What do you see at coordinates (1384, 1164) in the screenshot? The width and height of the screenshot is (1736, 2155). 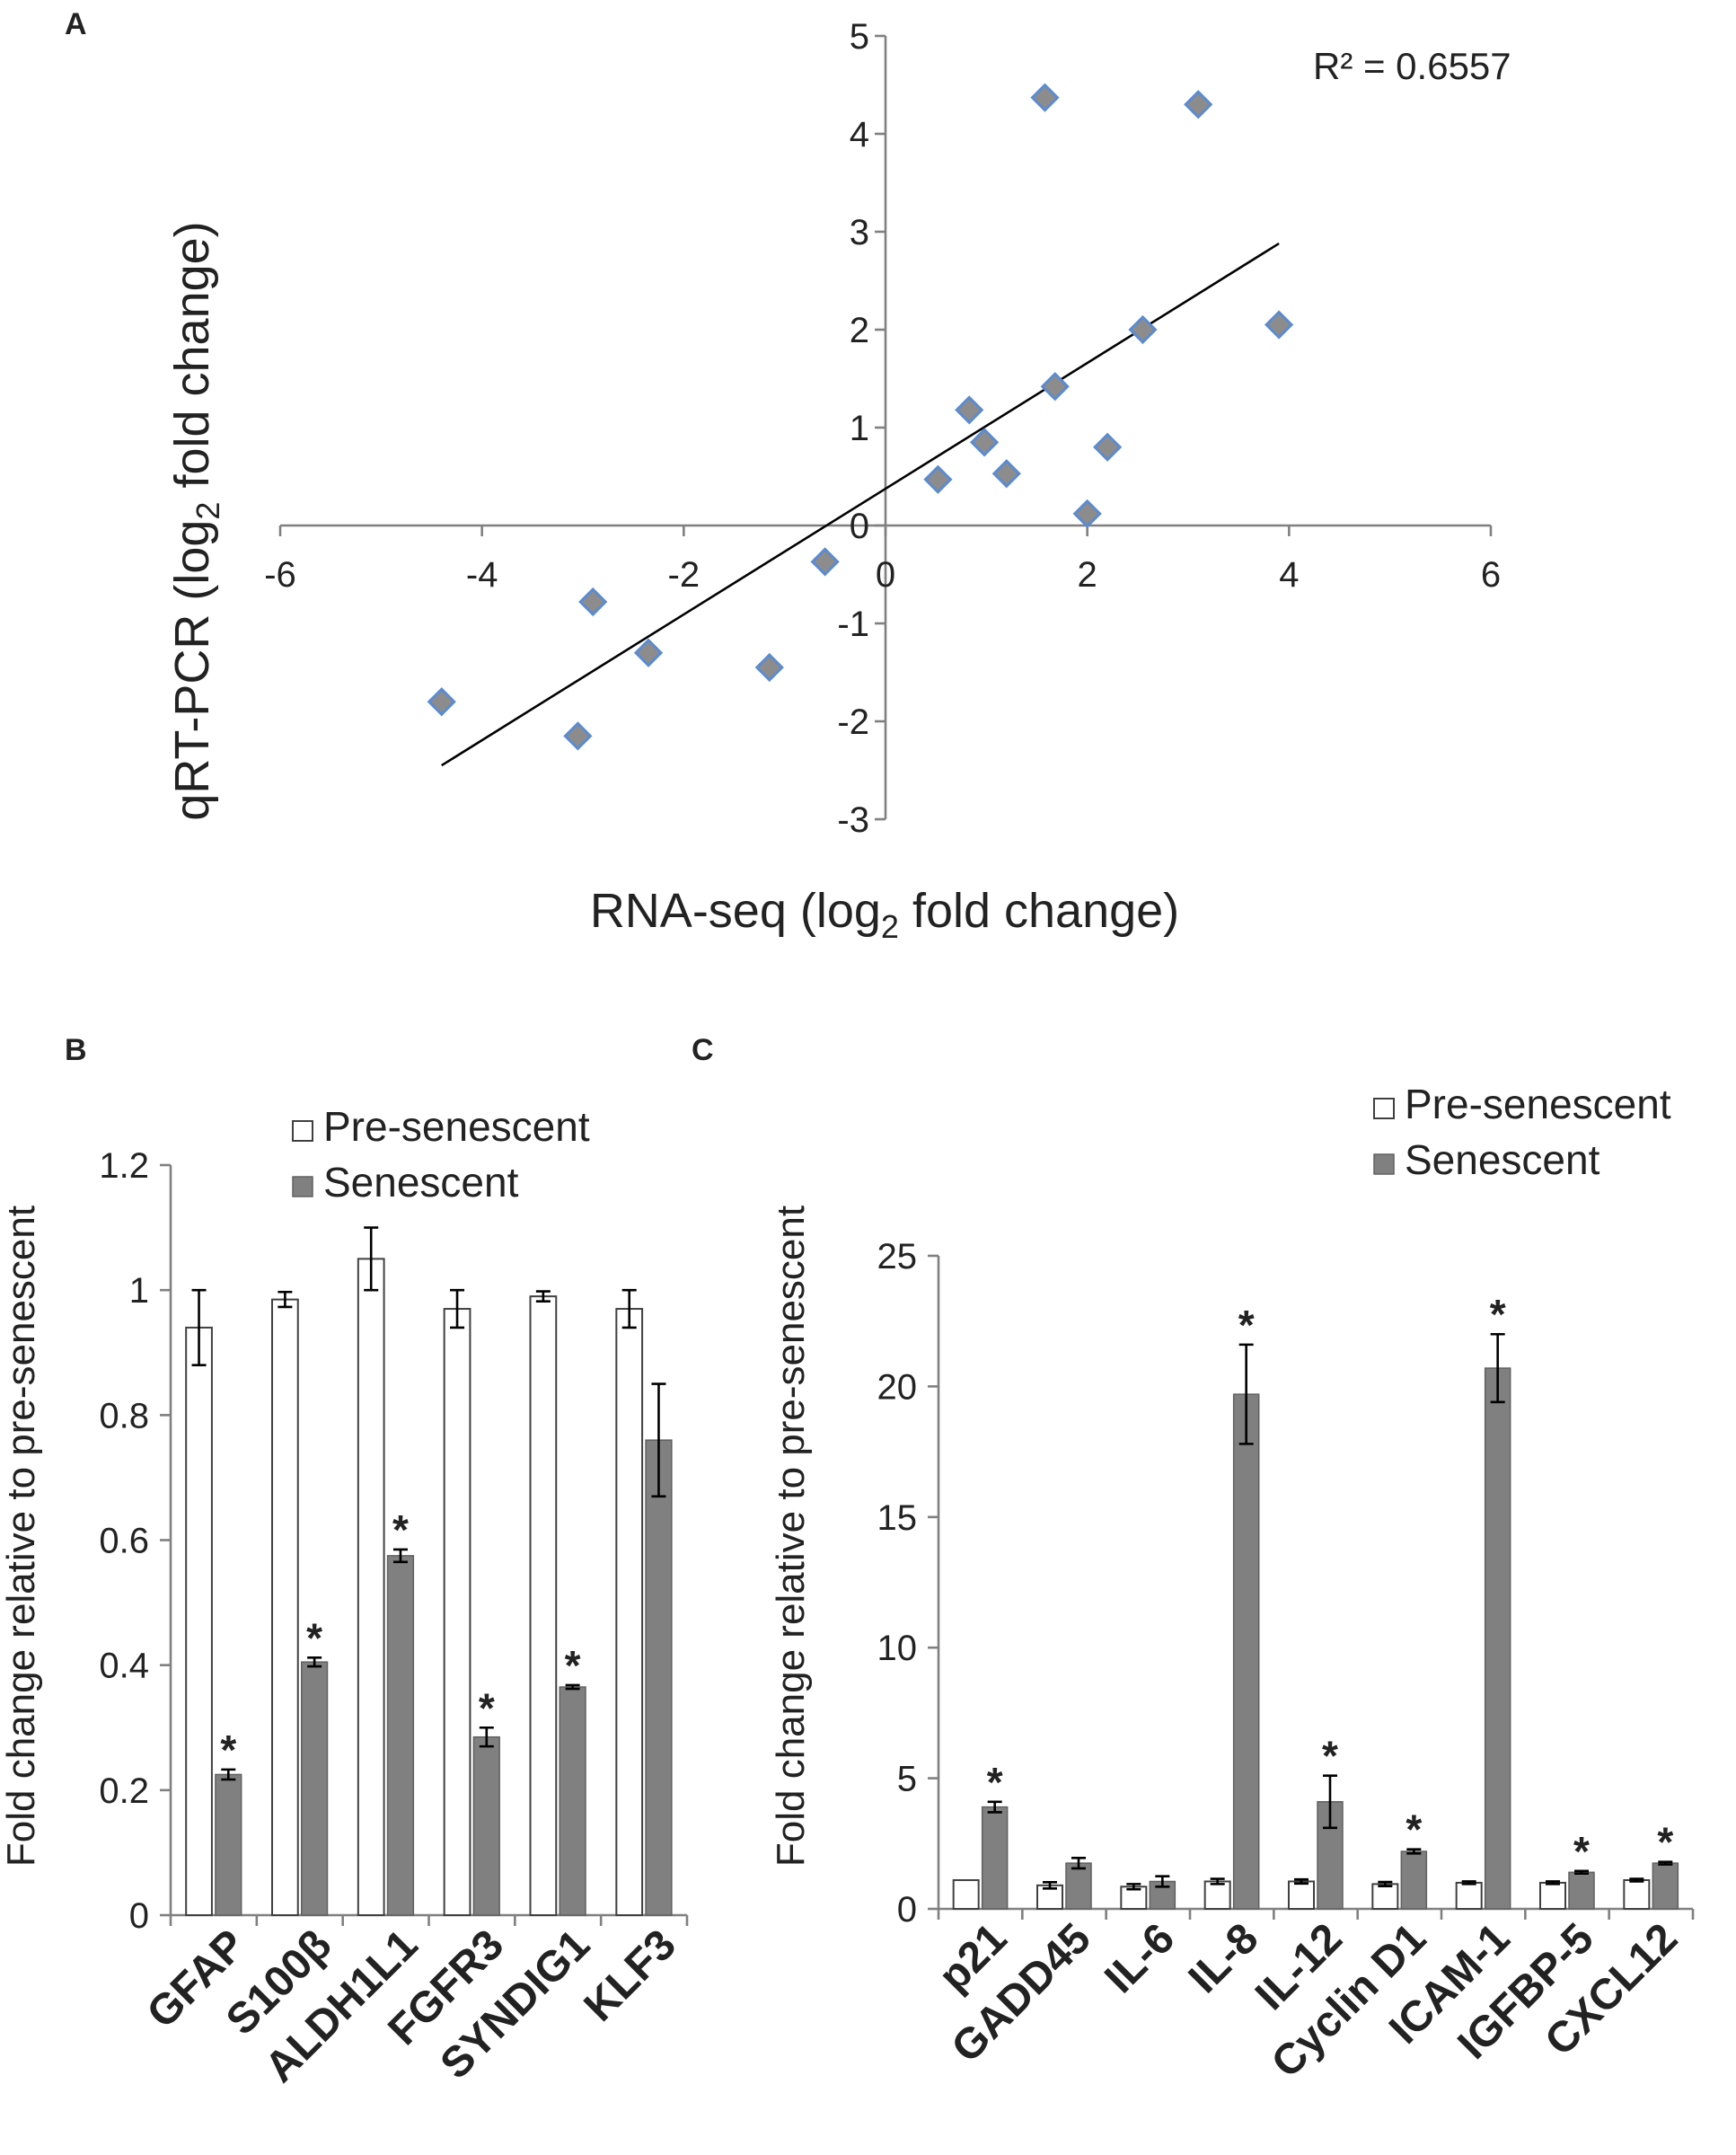 I see `legend-swatch-senescent` at bounding box center [1384, 1164].